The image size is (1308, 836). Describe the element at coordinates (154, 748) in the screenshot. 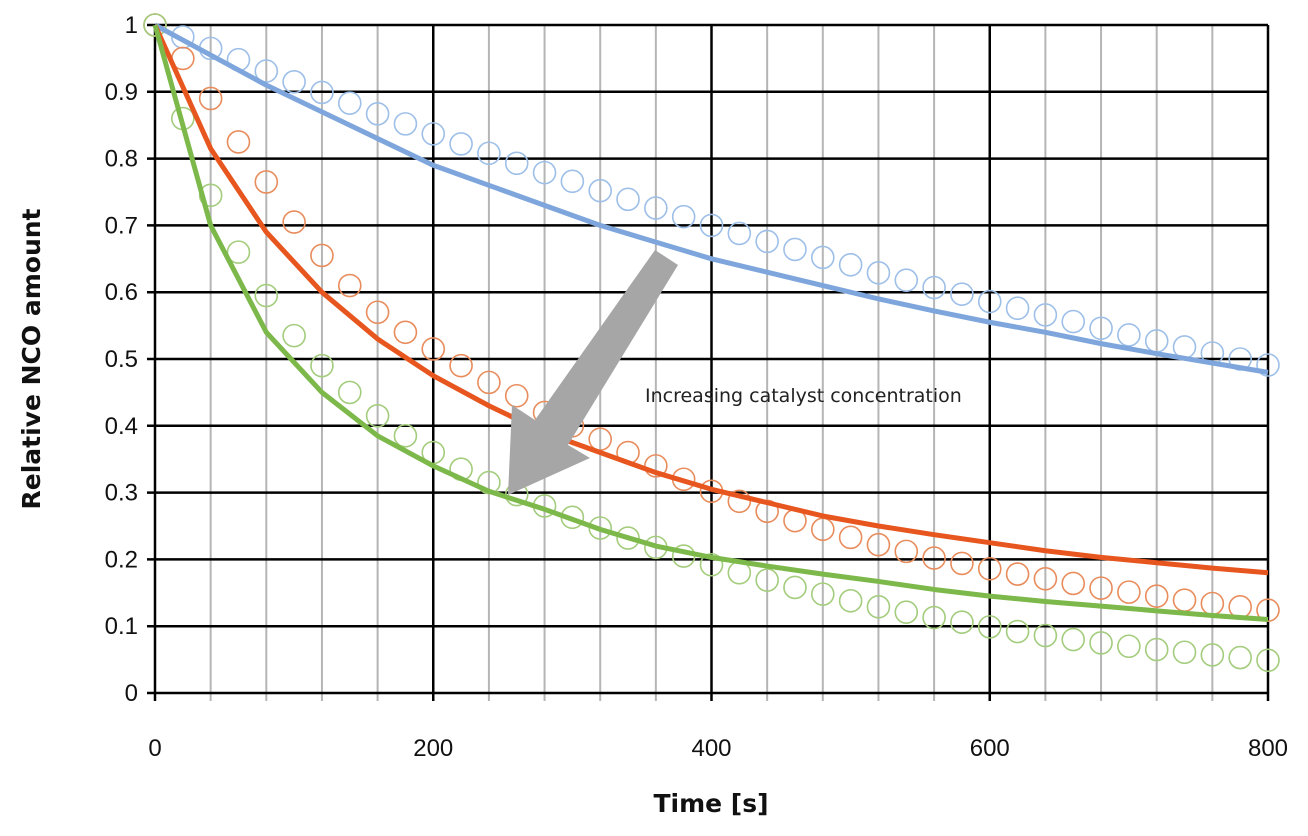

I see `x-tick-label: 0` at that location.